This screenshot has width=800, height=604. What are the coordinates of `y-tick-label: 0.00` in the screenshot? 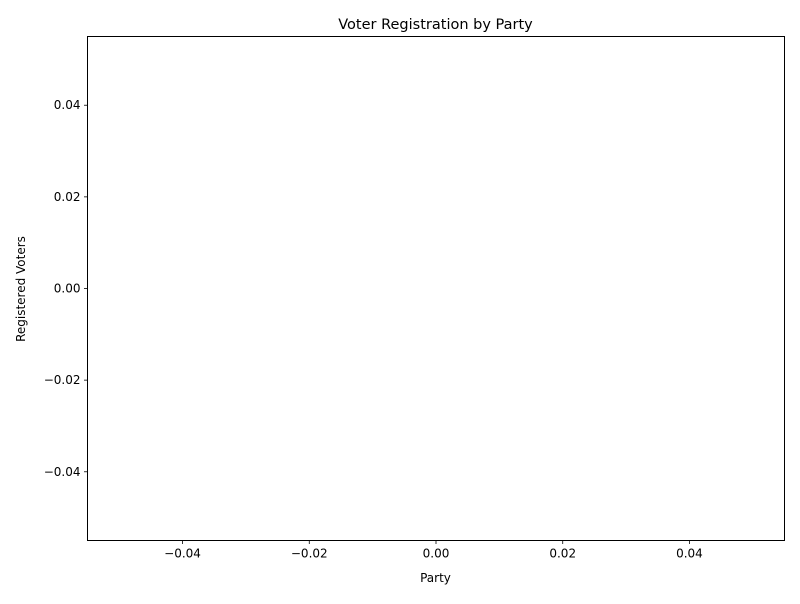 It's located at (67, 289).